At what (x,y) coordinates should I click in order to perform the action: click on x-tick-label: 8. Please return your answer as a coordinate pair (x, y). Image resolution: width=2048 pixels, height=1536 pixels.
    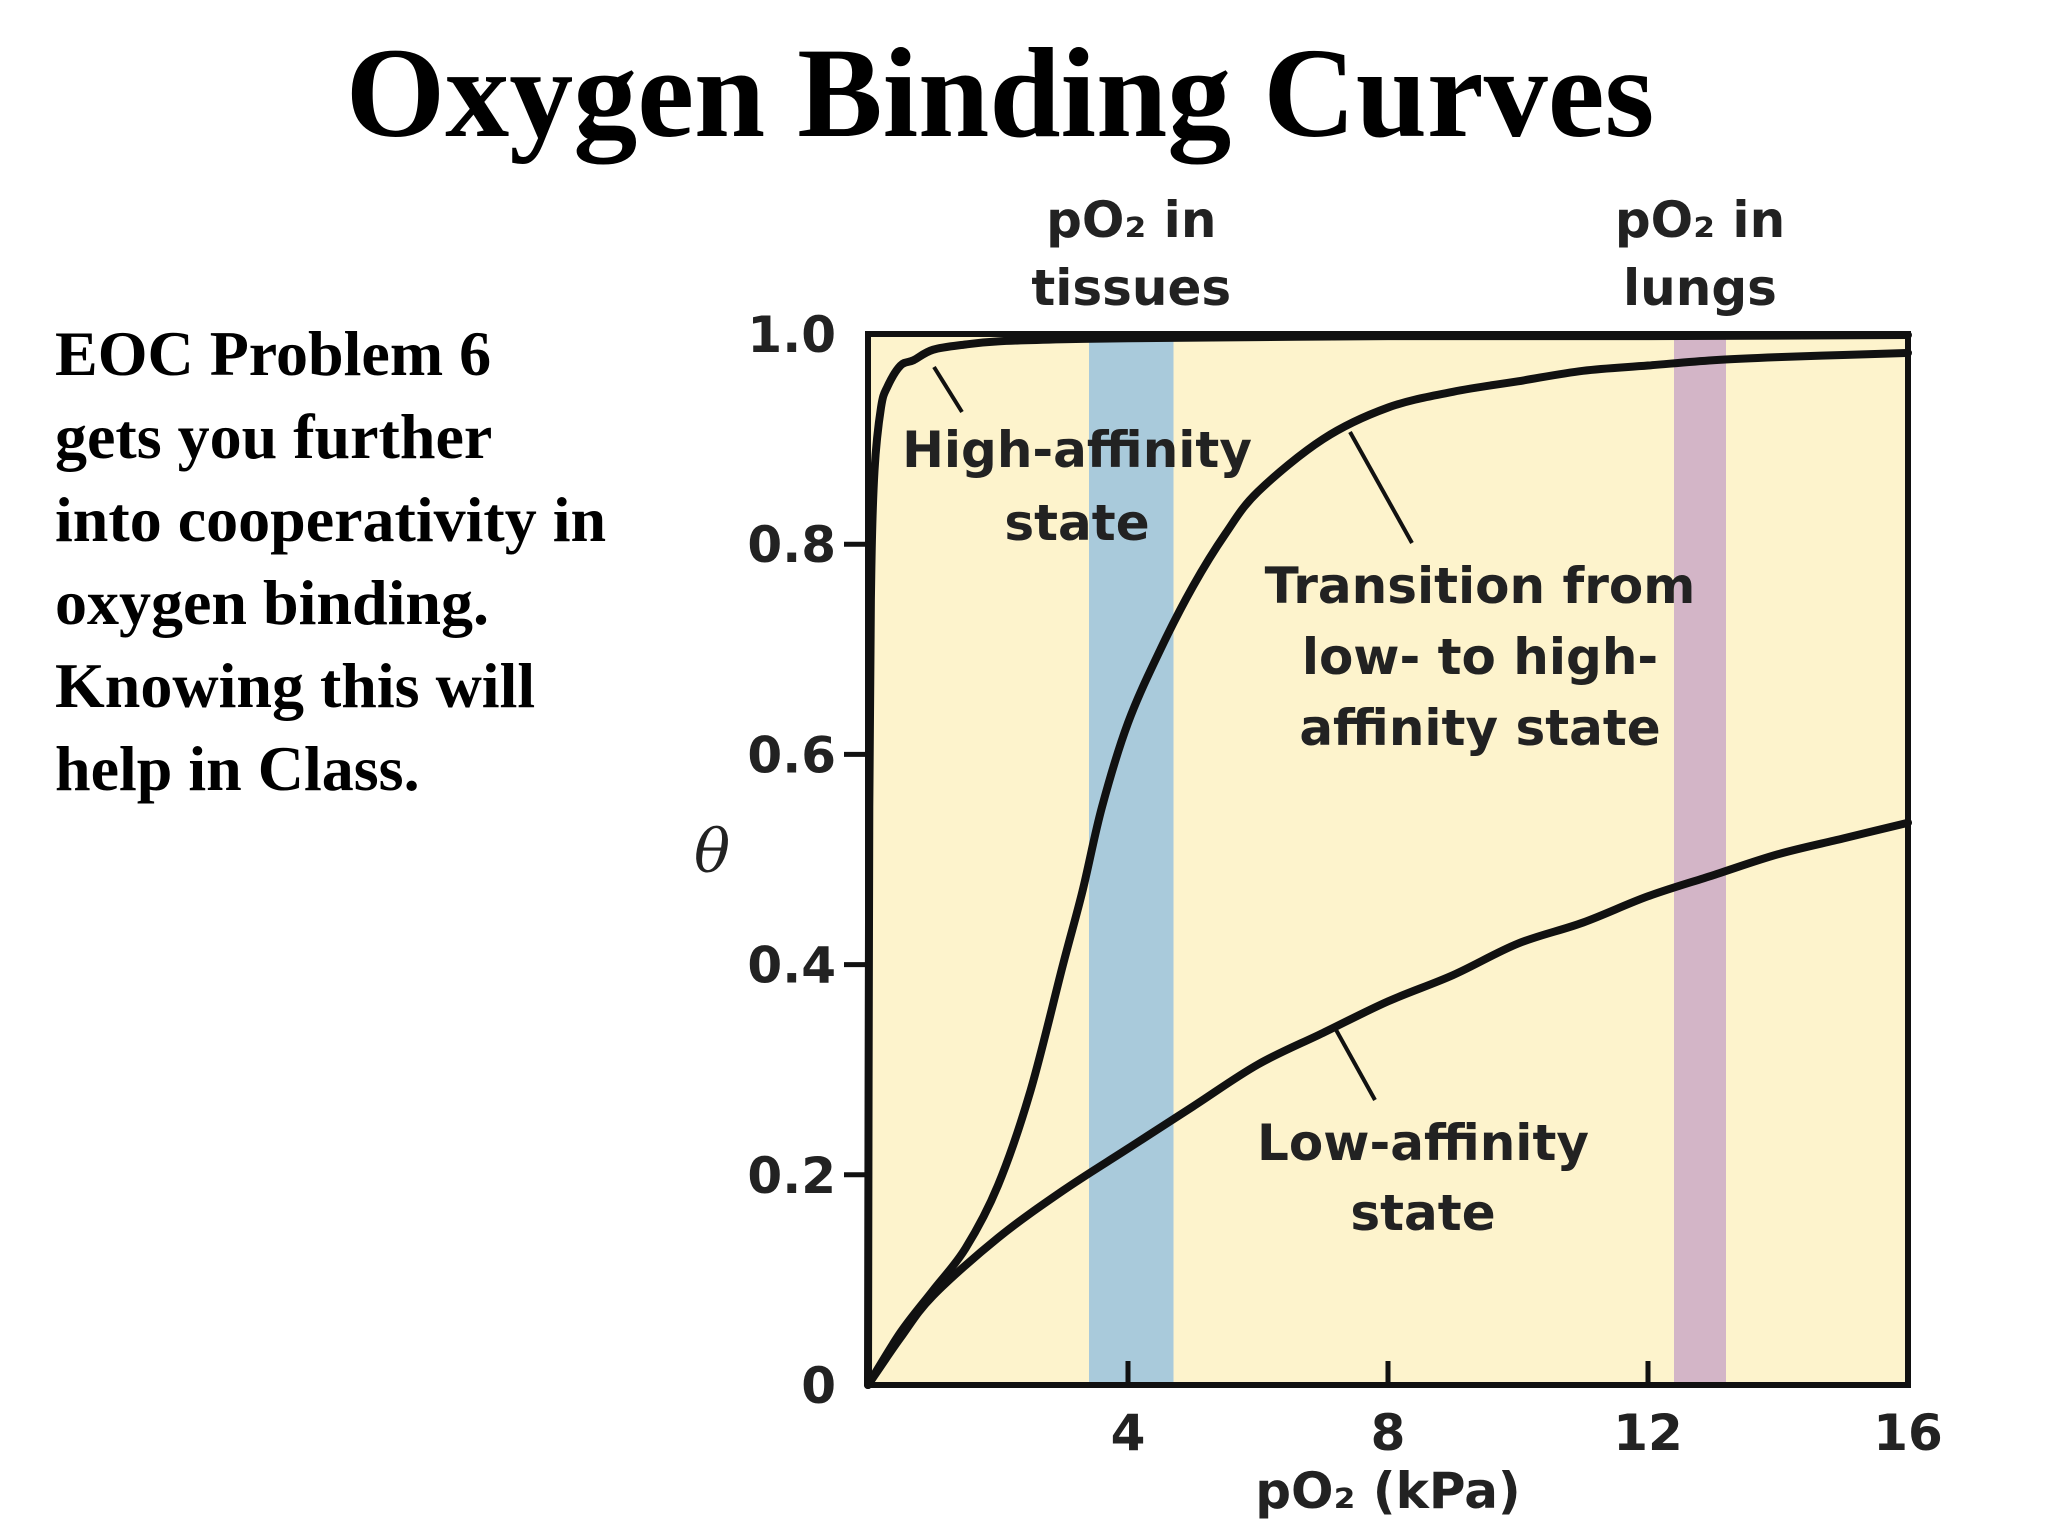
    Looking at the image, I should click on (1388, 1433).